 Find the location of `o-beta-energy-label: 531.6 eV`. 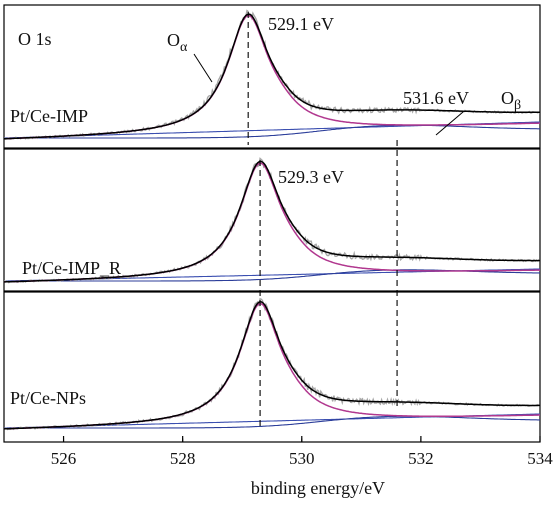

o-beta-energy-label: 531.6 eV is located at coordinates (436, 98).